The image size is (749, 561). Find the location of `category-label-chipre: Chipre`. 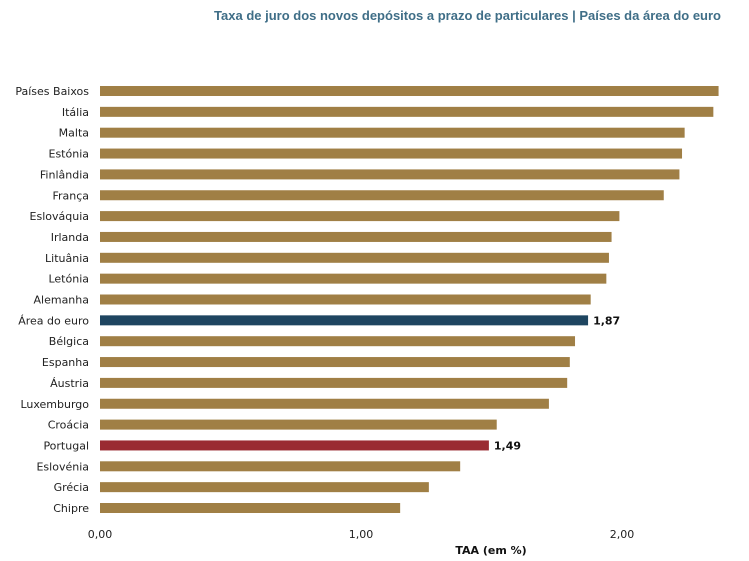

category-label-chipre: Chipre is located at coordinates (71, 508).